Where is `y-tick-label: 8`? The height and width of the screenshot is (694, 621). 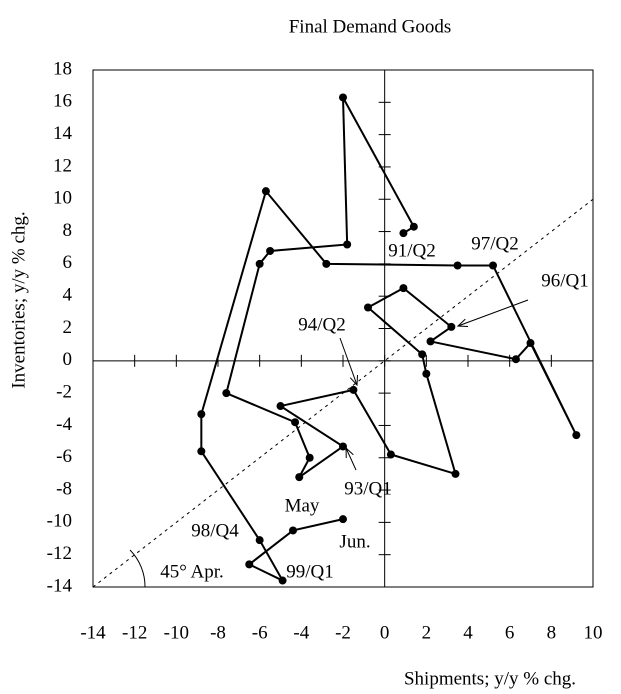
y-tick-label: 8 is located at coordinates (68, 230).